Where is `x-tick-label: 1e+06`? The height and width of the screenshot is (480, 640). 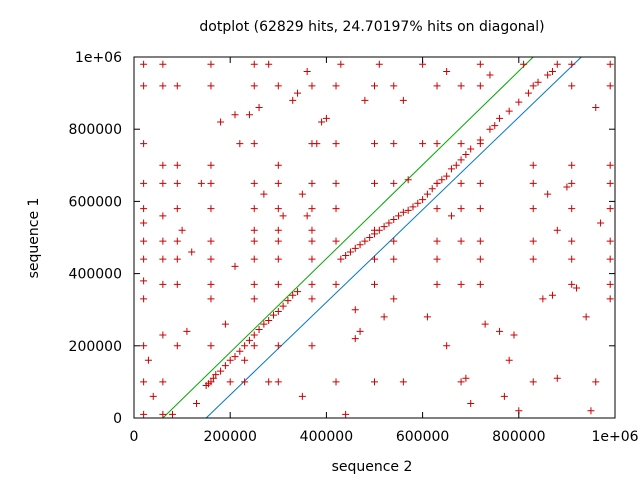
x-tick-label: 1e+06 is located at coordinates (614, 437).